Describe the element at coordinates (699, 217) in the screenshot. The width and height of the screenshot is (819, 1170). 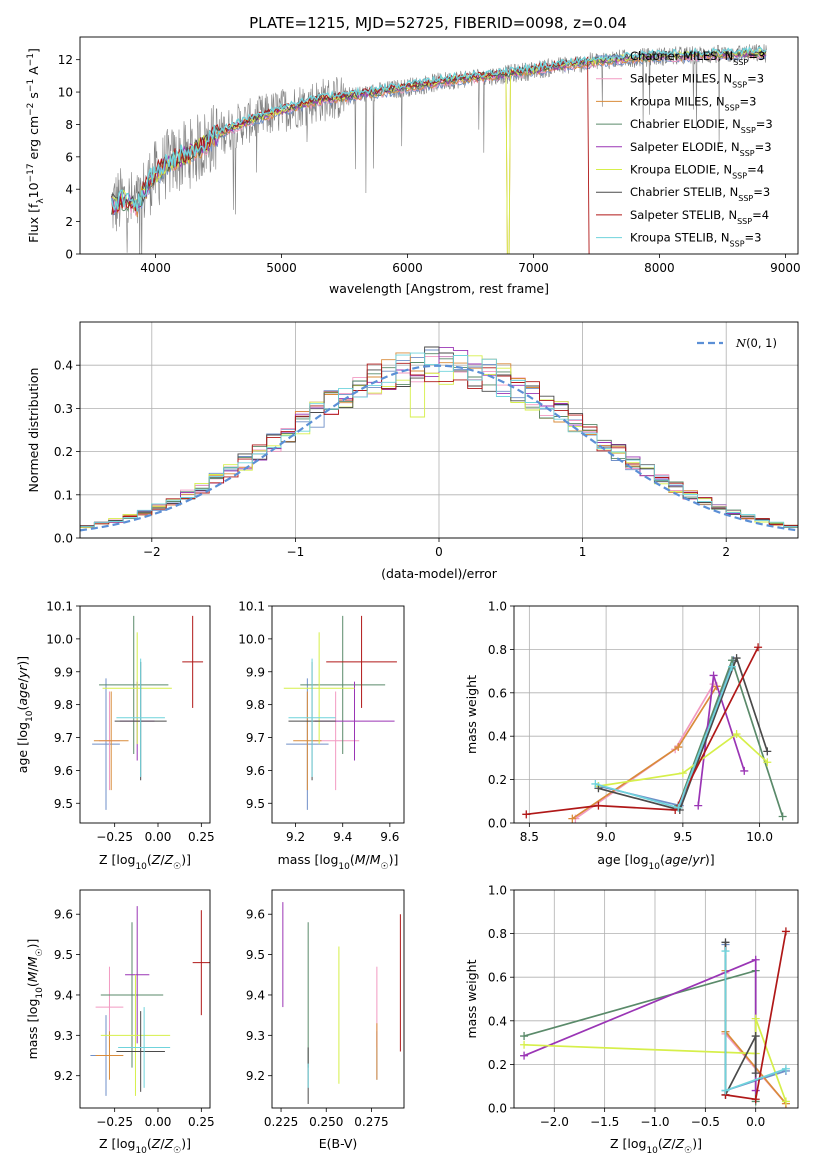
I see `legend-entry: Salpeter STELIB, NSSP=4` at that location.